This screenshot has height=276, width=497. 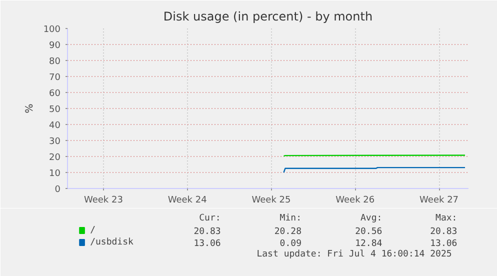 I want to click on y-axis-title: %, so click(x=30, y=109).